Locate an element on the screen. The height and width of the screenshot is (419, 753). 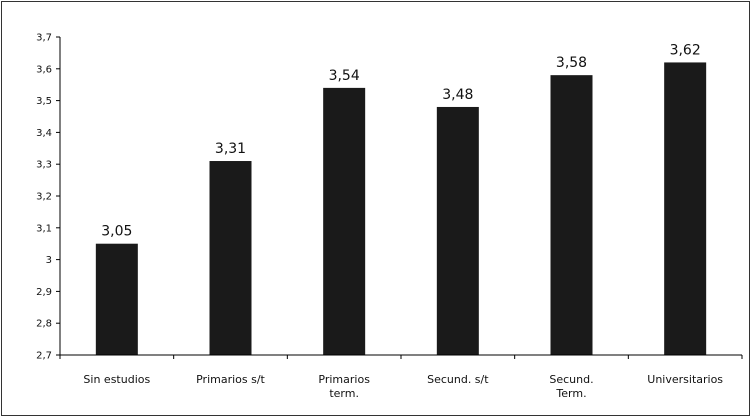
category-label: Primarios is located at coordinates (344, 379).